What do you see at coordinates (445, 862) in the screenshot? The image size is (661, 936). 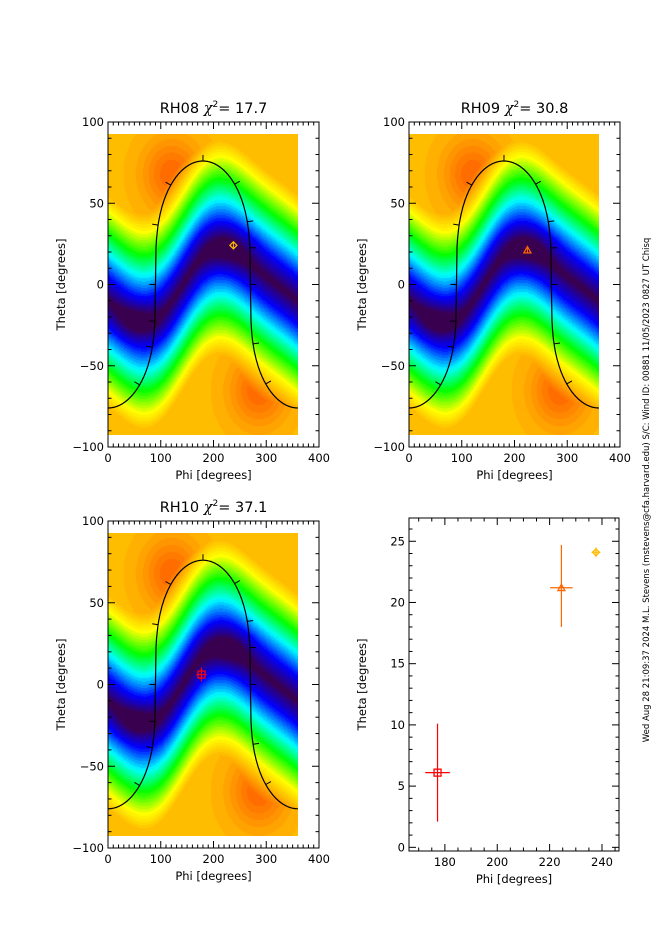 I see `x-tick-label: 180` at bounding box center [445, 862].